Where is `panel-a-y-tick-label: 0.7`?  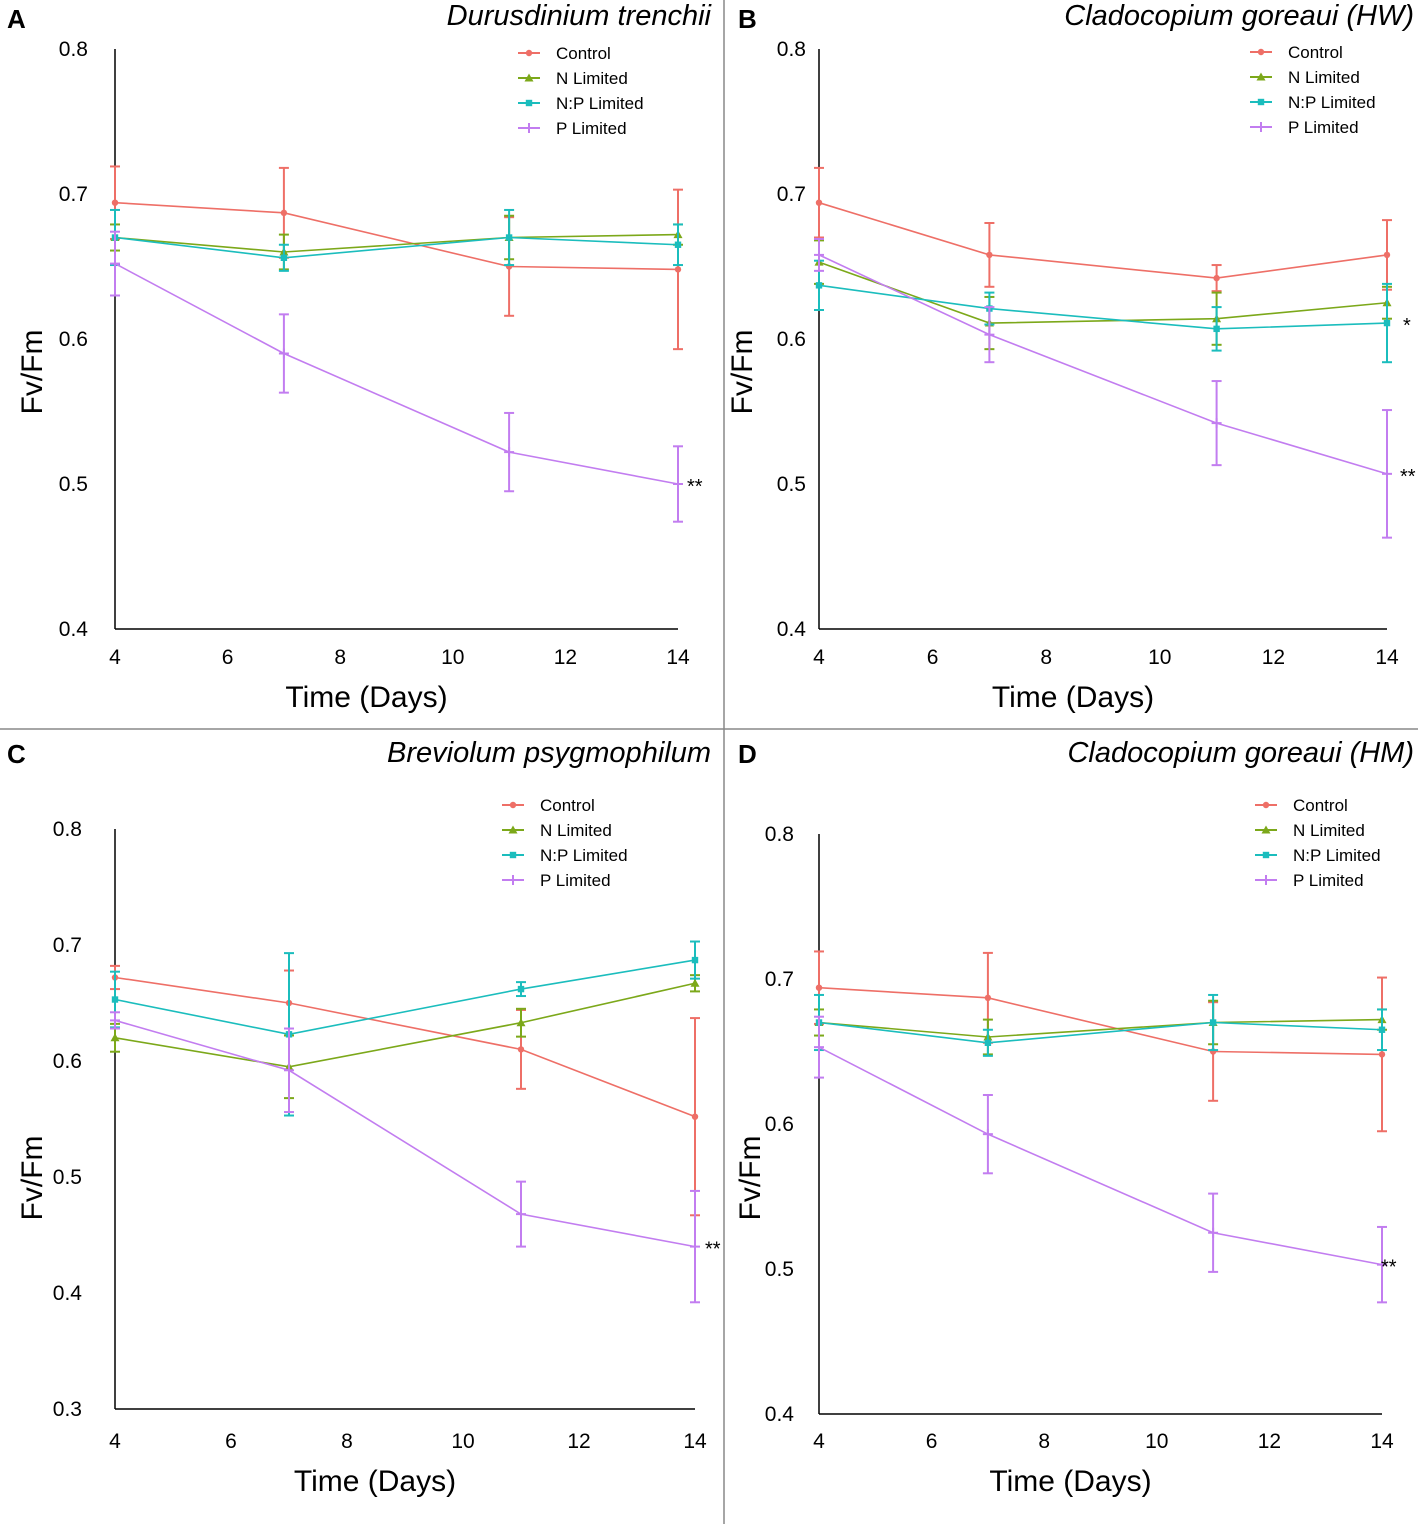 panel-a-y-tick-label: 0.7 is located at coordinates (73, 194).